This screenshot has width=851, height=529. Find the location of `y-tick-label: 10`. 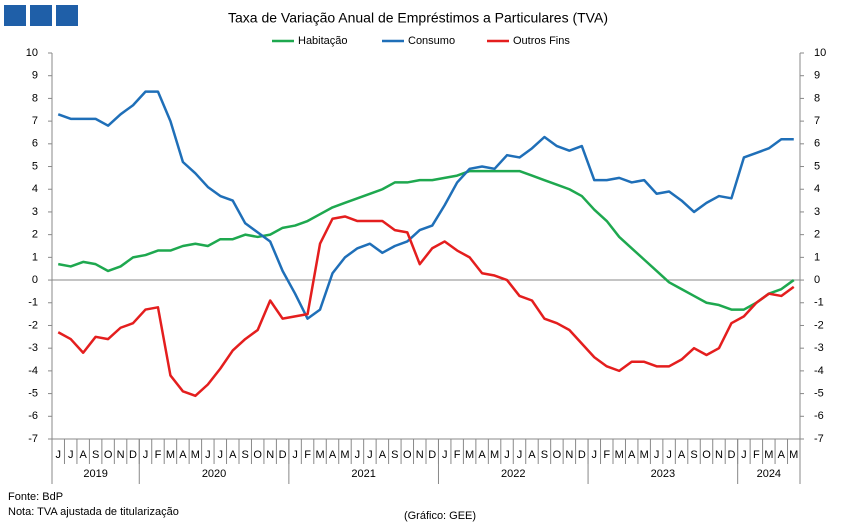

y-tick-label: 10 is located at coordinates (32, 53).